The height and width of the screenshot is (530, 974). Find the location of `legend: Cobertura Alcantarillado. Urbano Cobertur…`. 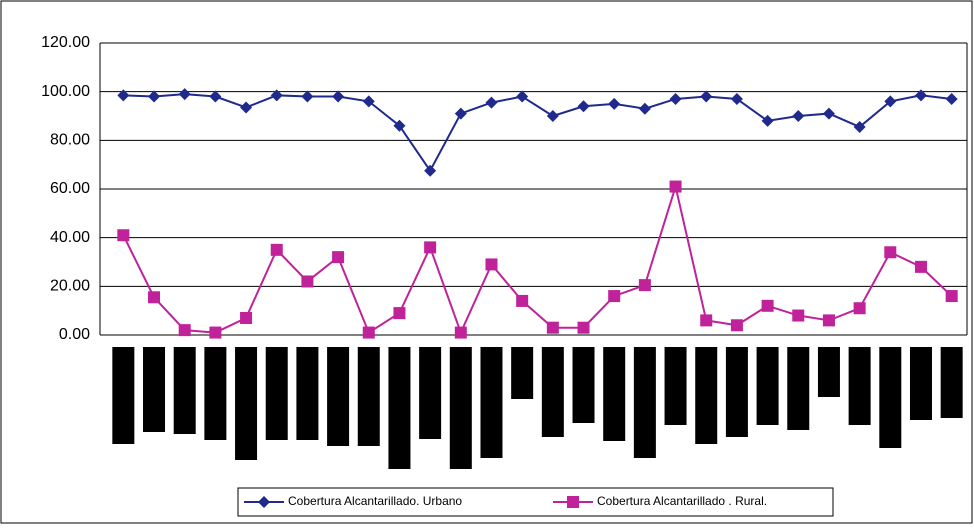

legend: Cobertura Alcantarillado. Urbano Cobertur… is located at coordinates (535, 502).